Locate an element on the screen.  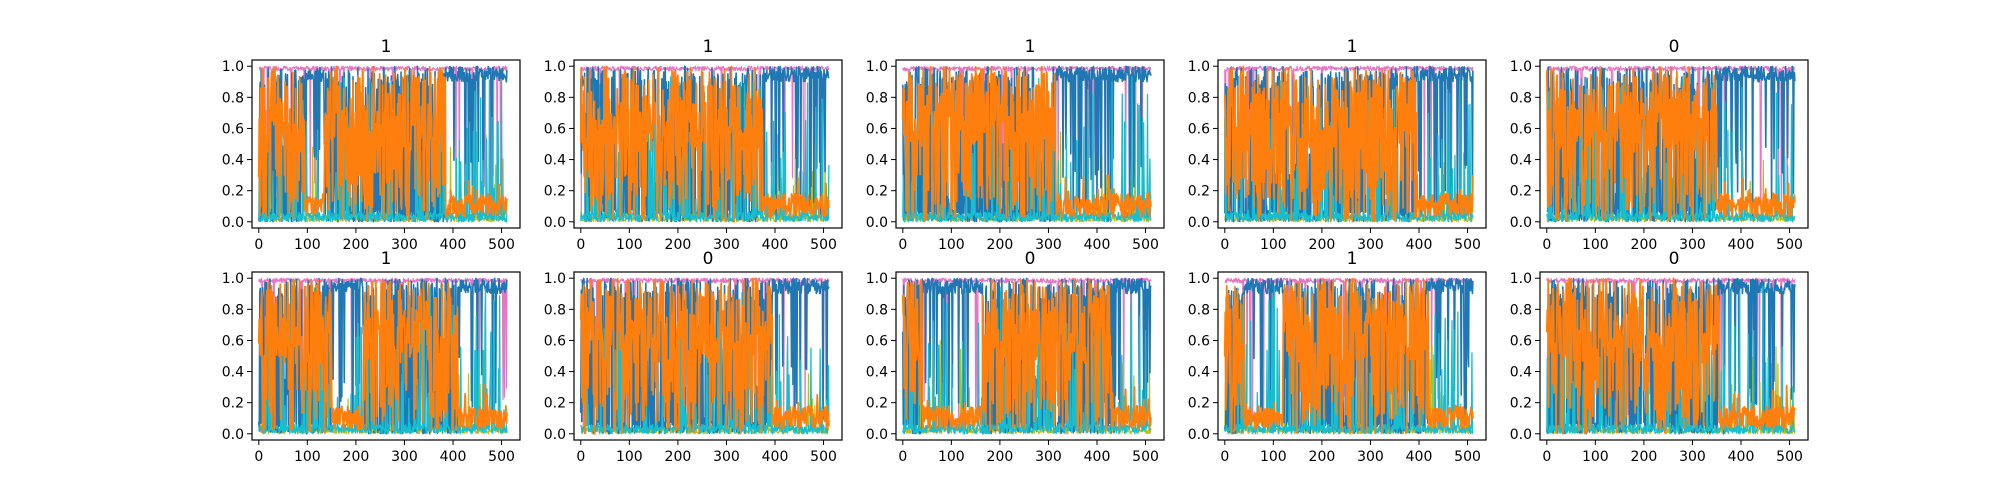
subplot-10: 0 100 200 300 400 500 0.0 0.2 0.4 0.6 0.8 1.0 0 is located at coordinates (1659, 357).